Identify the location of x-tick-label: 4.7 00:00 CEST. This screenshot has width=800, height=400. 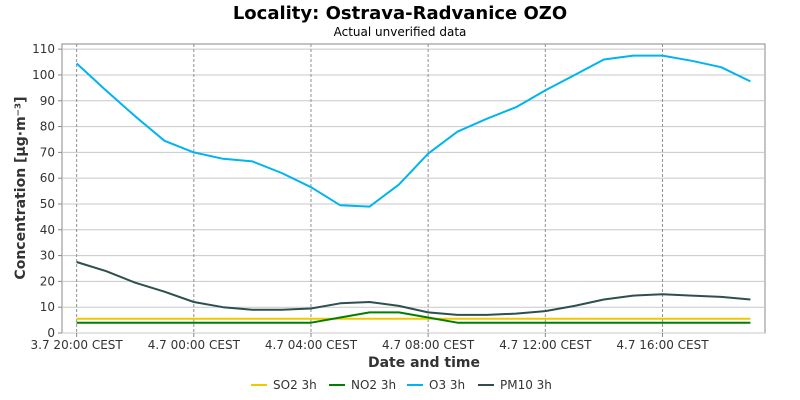
(194, 345).